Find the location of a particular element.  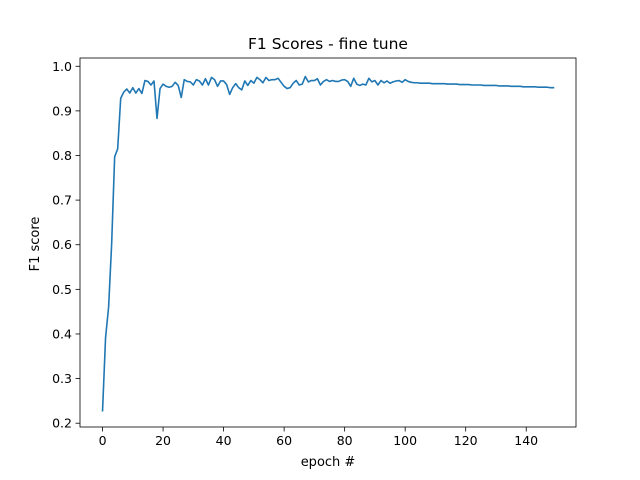

chart-title: F1 Scores - fine tune is located at coordinates (328, 44).